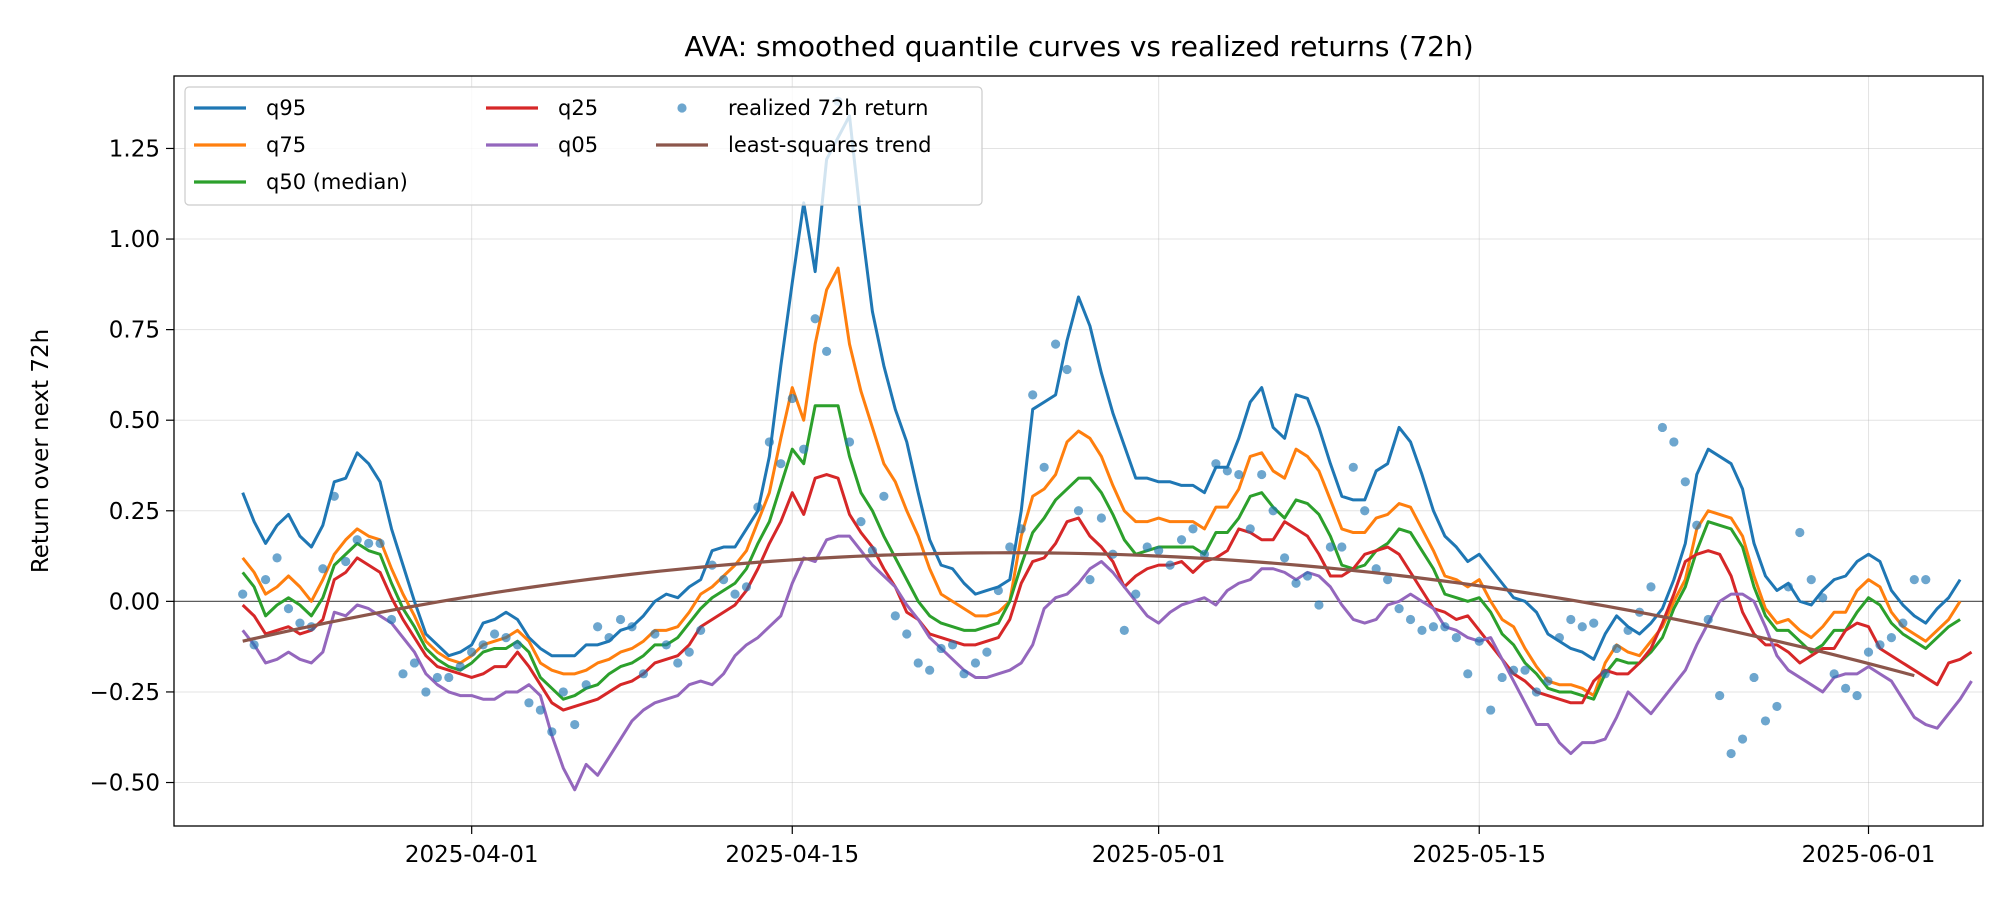 The image size is (2000, 900). What do you see at coordinates (286, 145) in the screenshot?
I see `legend-label: q75` at bounding box center [286, 145].